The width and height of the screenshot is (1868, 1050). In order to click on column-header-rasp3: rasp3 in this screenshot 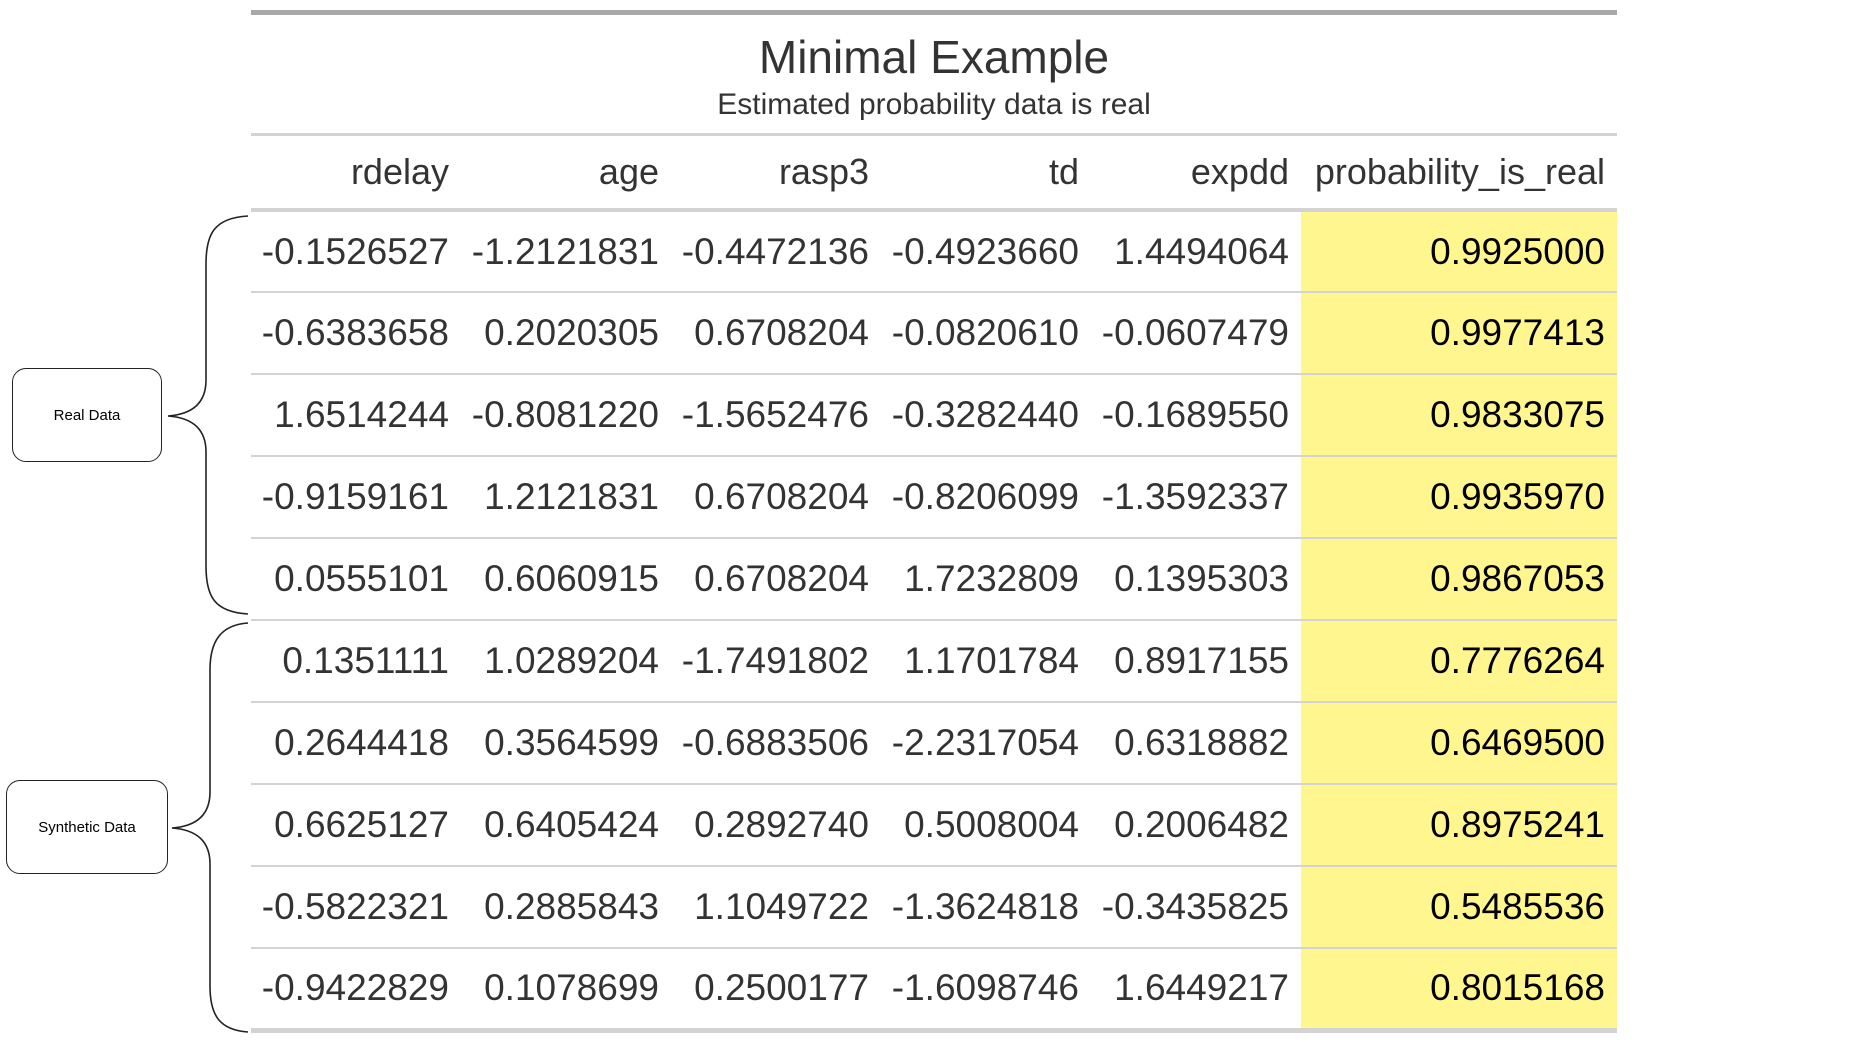, I will do `click(776, 174)`.